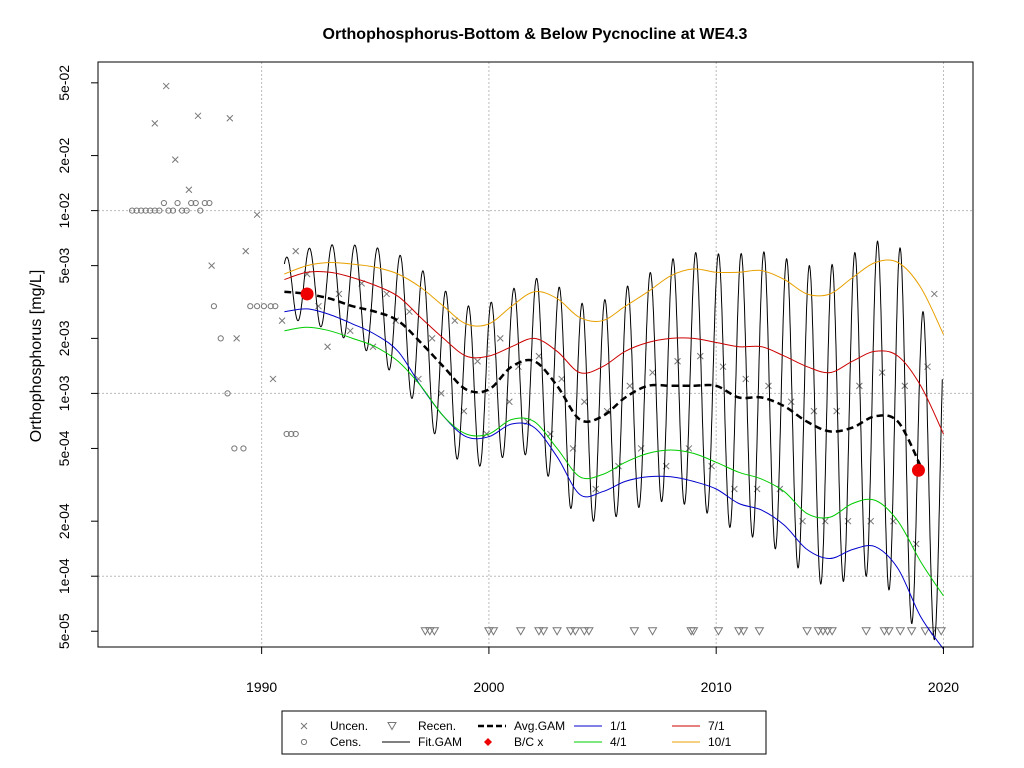 Image resolution: width=1024 pixels, height=768 pixels. Describe the element at coordinates (36, 356) in the screenshot. I see `y-axis-label: Orthophosphorus [mg/L]` at that location.